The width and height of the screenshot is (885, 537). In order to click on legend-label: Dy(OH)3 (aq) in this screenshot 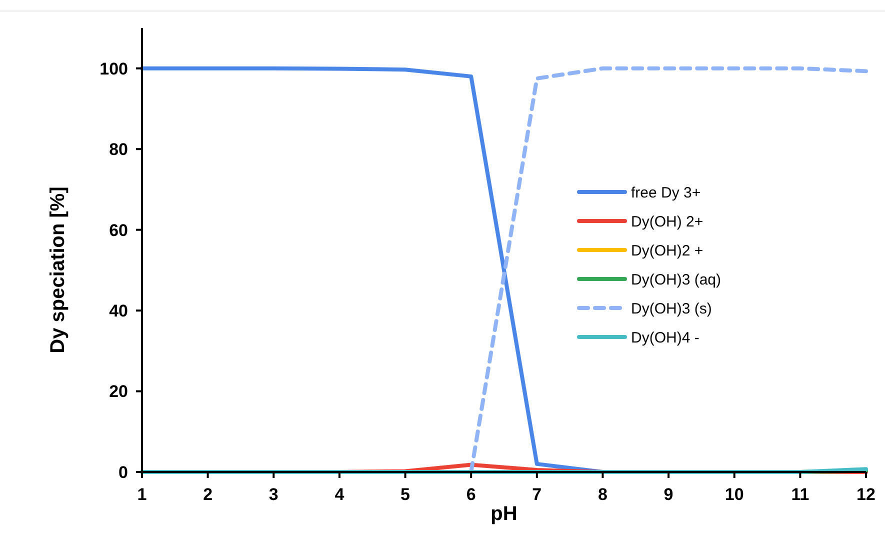, I will do `click(676, 279)`.